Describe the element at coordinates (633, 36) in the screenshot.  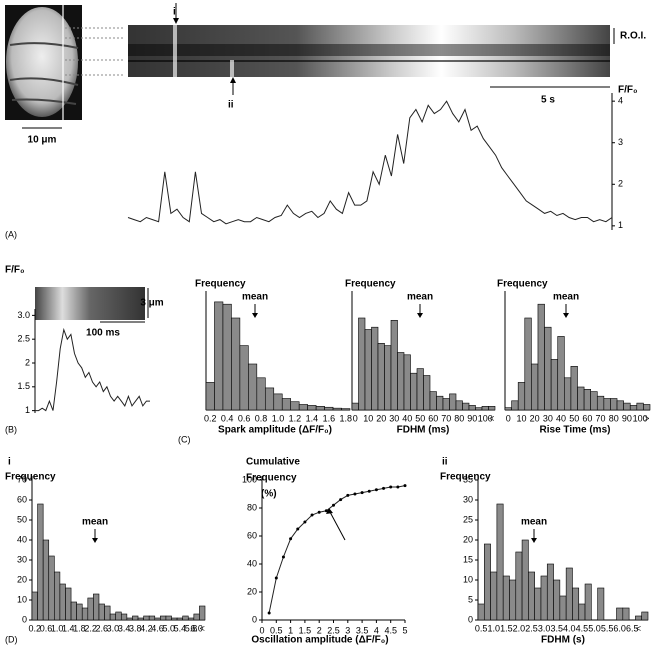
I see `annotation: R.O.I.` at that location.